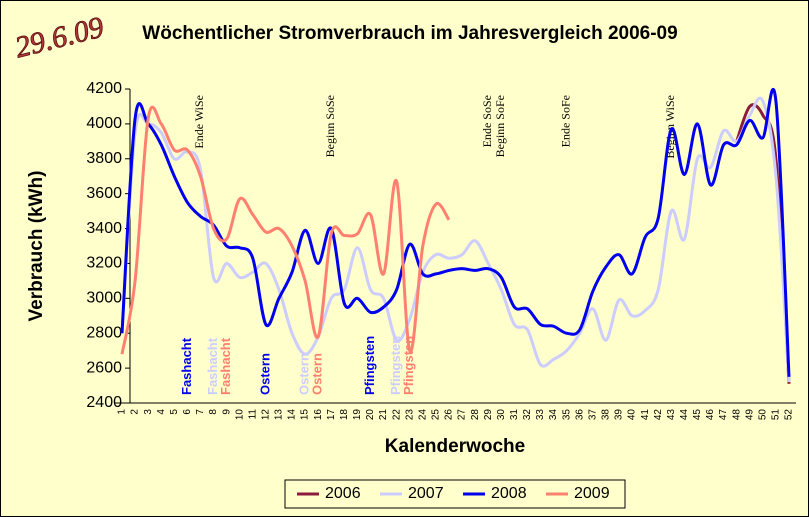 The image size is (809, 517). What do you see at coordinates (632, 415) in the screenshot?
I see `x-tick-label: 40` at bounding box center [632, 415].